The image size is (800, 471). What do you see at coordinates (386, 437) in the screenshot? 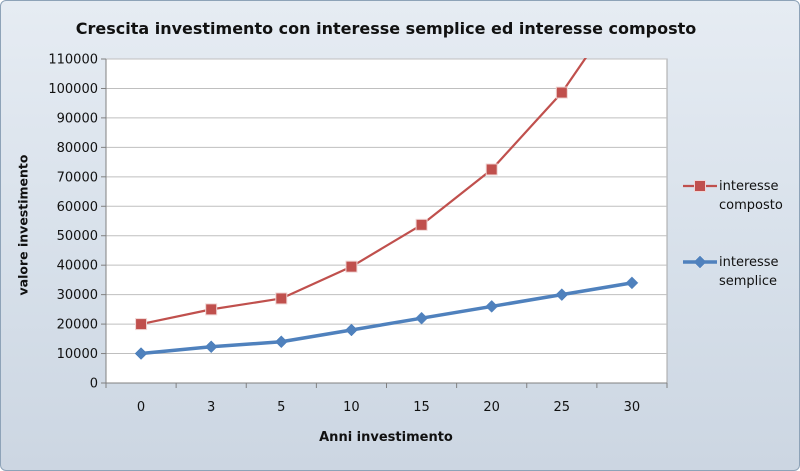
I see `x-axis-label: Anni investimento` at bounding box center [386, 437].